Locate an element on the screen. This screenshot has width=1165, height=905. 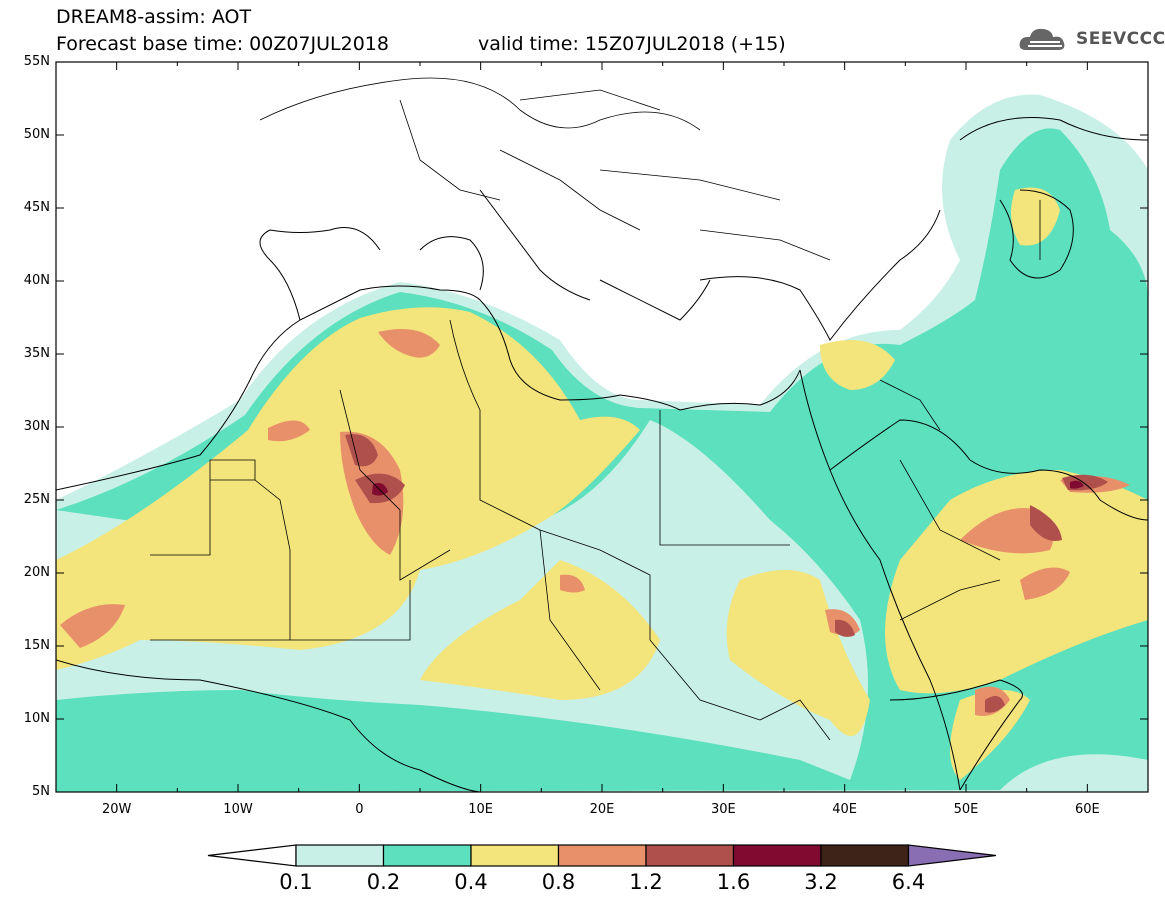
valid-time: valid time: 15Z07JUL2018 (+15) is located at coordinates (632, 44).